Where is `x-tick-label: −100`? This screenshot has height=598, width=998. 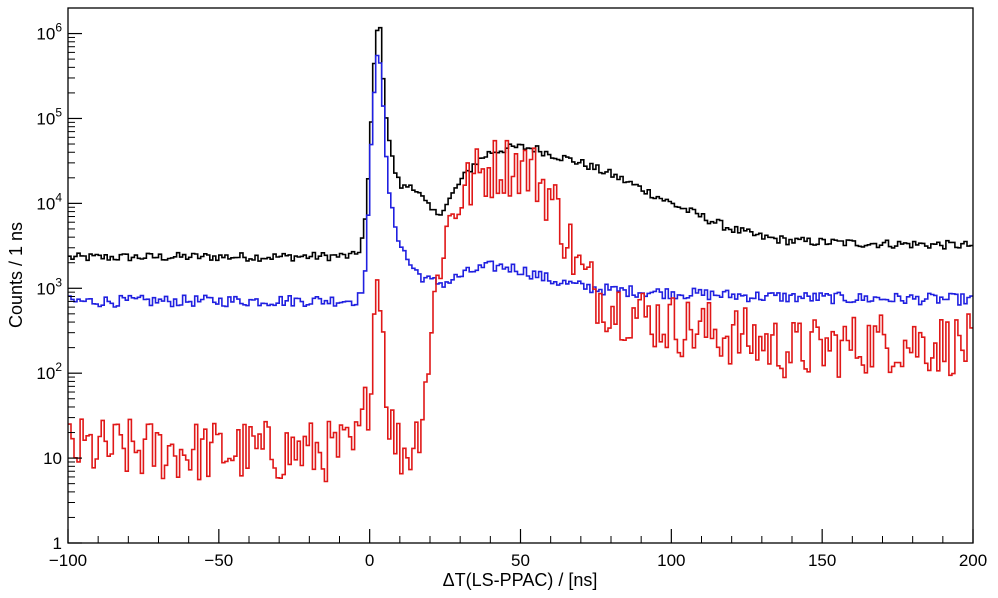
x-tick-label: −100 is located at coordinates (68, 560).